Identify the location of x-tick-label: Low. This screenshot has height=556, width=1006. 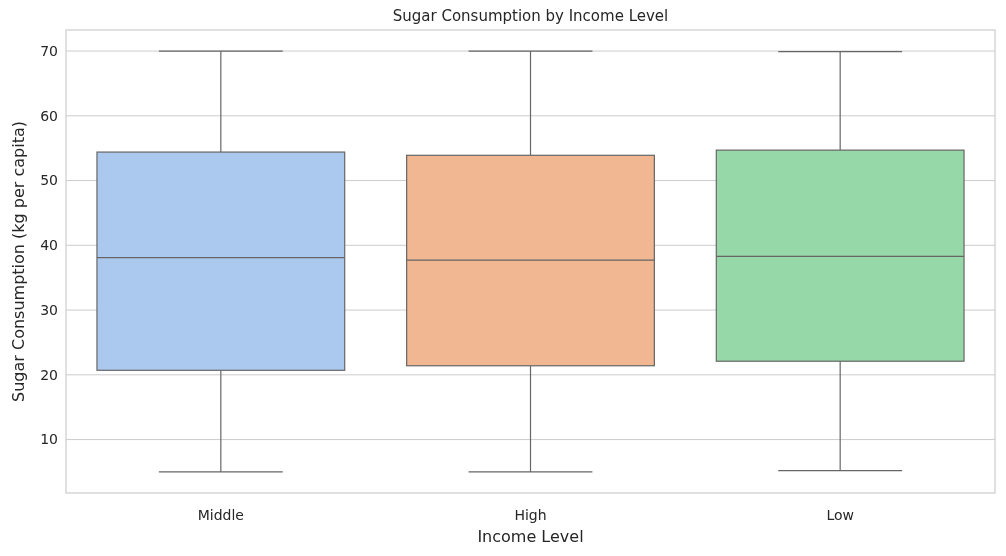
(840, 515).